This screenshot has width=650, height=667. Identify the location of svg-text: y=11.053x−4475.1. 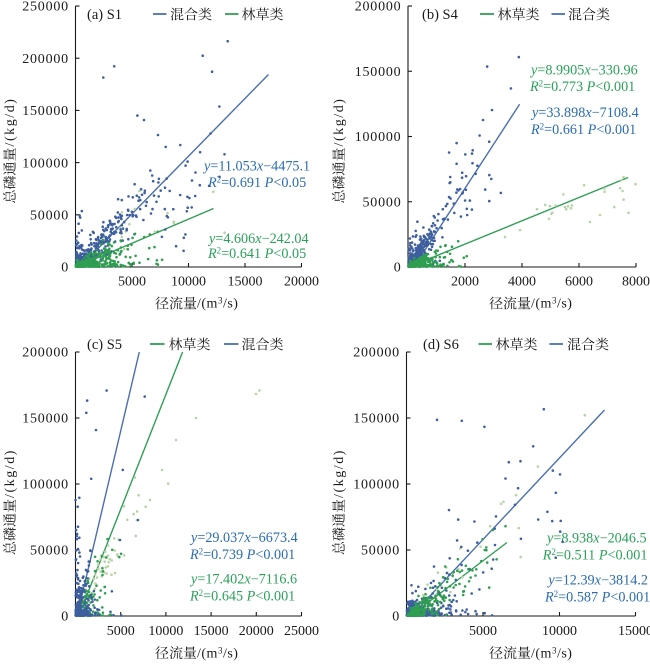
(256, 166).